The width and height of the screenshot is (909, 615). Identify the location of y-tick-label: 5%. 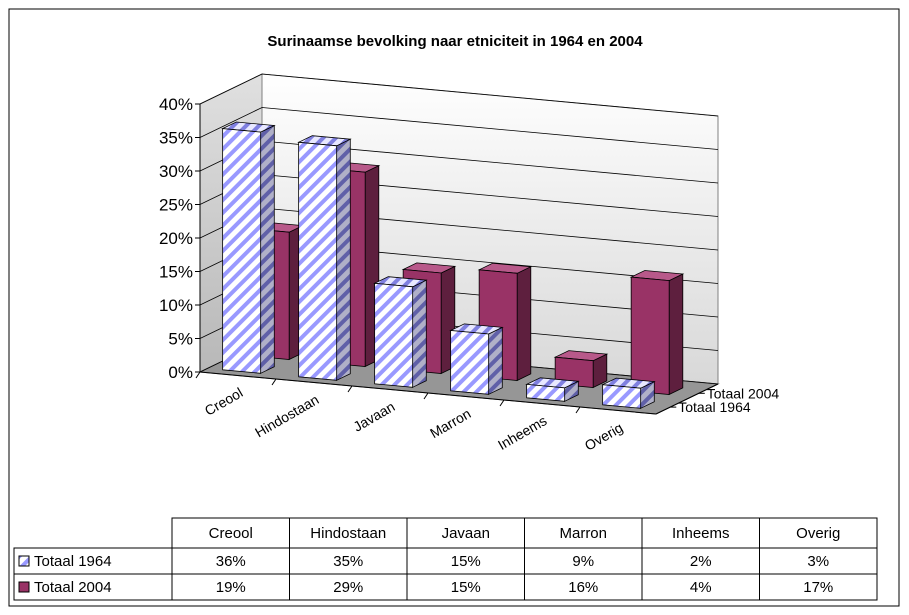
(180, 339).